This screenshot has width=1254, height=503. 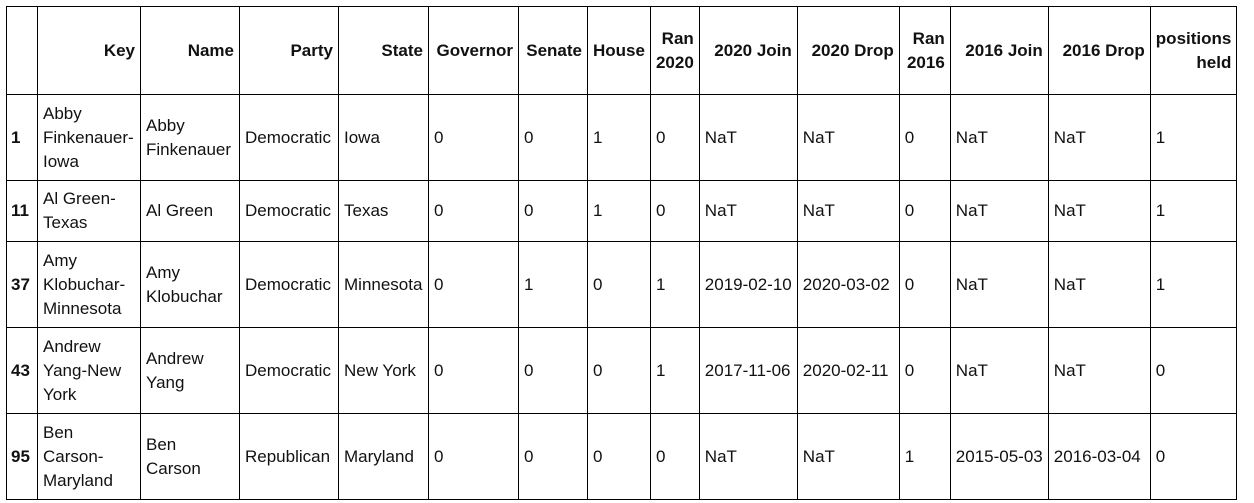 What do you see at coordinates (1193, 50) in the screenshot?
I see `column-header-positions-held: positions held` at bounding box center [1193, 50].